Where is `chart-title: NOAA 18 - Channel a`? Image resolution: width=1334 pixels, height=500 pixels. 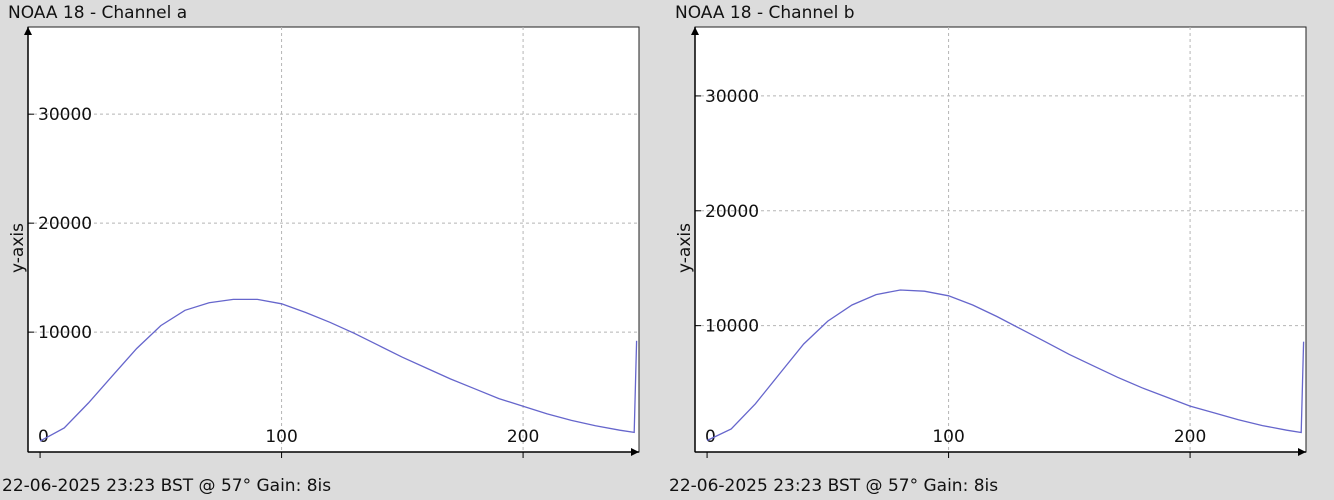 chart-title: NOAA 18 - Channel a is located at coordinates (98, 13).